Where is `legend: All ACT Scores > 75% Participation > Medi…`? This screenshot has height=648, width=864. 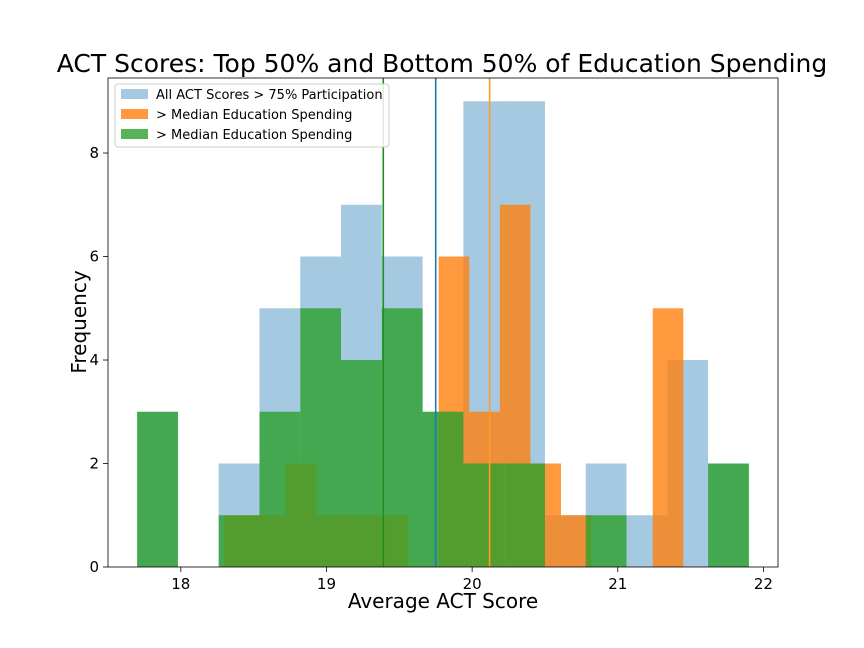
legend: All ACT Scores > 75% Participation > Medi… is located at coordinates (252, 115).